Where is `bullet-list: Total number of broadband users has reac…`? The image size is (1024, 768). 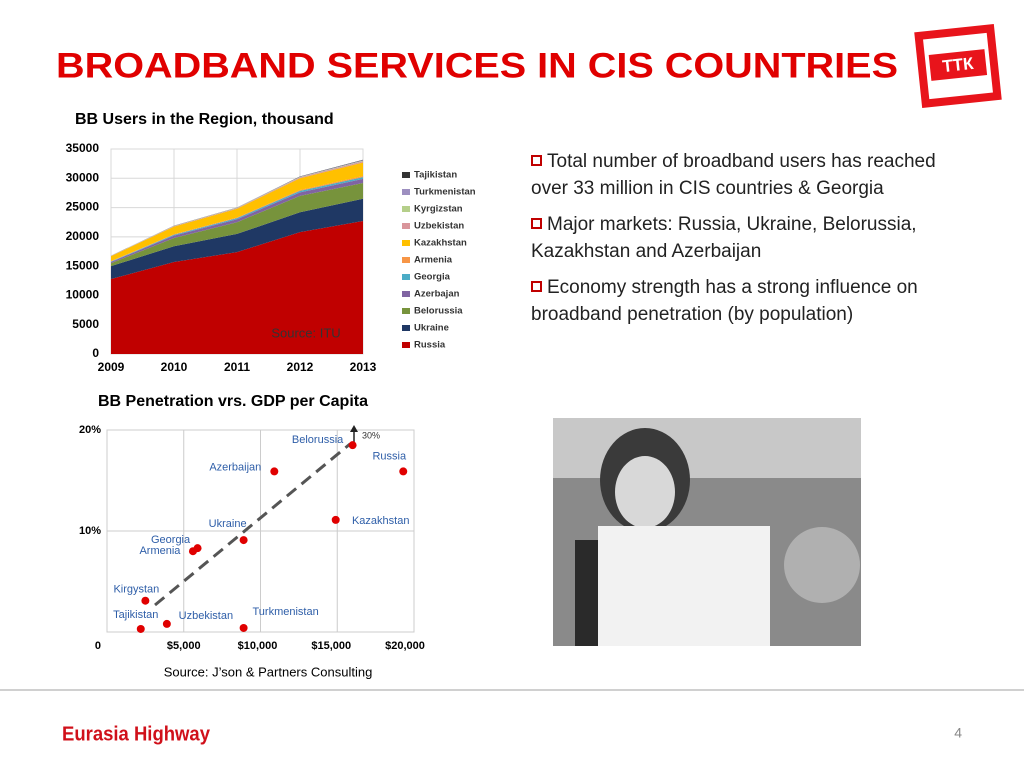 bullet-list: Total number of broadband users has reac… is located at coordinates (751, 242).